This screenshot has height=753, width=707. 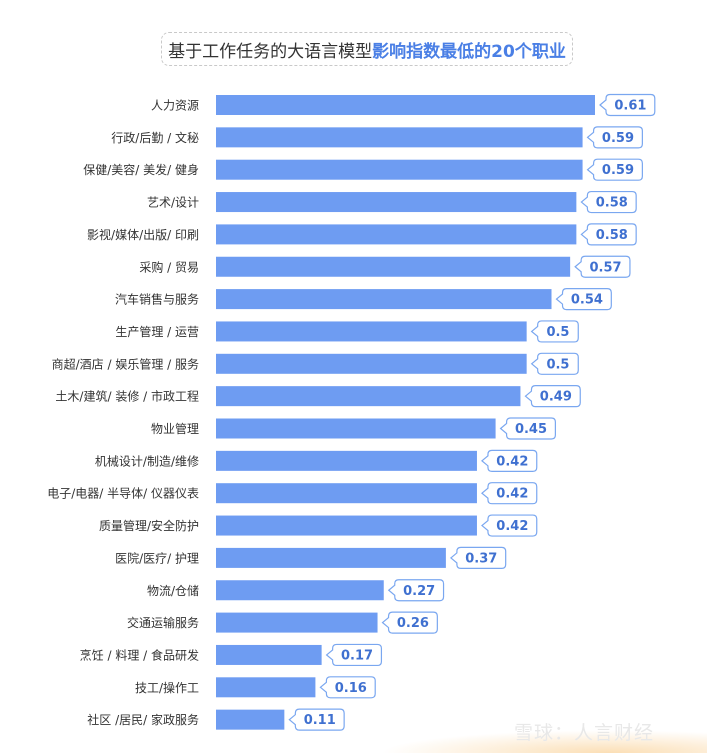 I want to click on data-label: 0.16, so click(x=351, y=688).